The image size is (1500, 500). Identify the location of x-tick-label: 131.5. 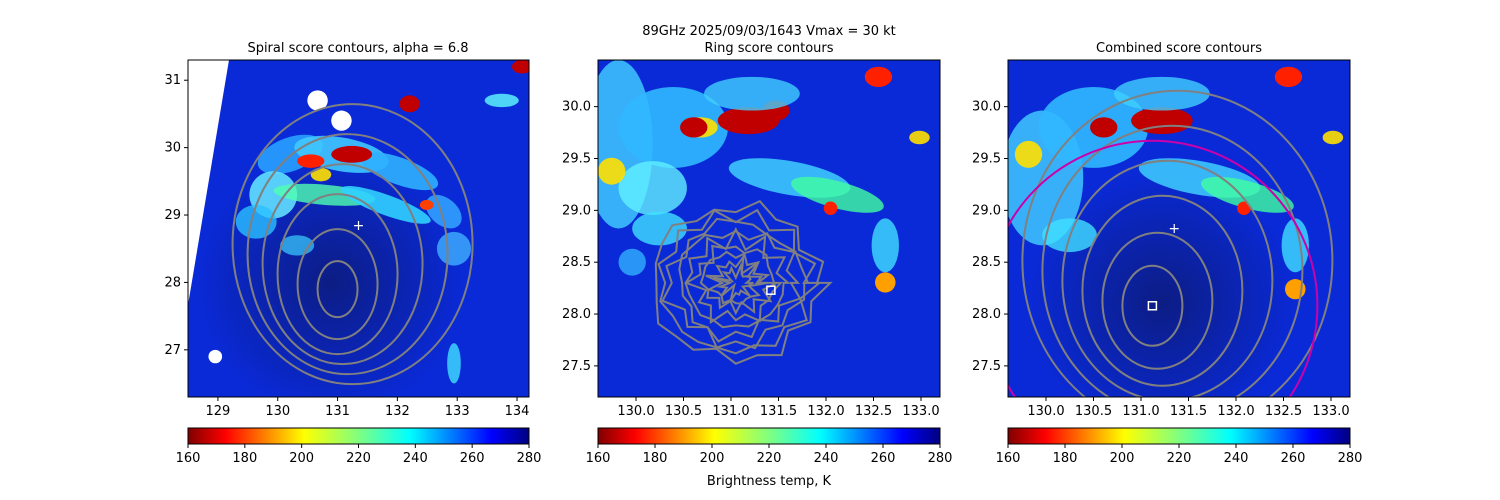
(778, 411).